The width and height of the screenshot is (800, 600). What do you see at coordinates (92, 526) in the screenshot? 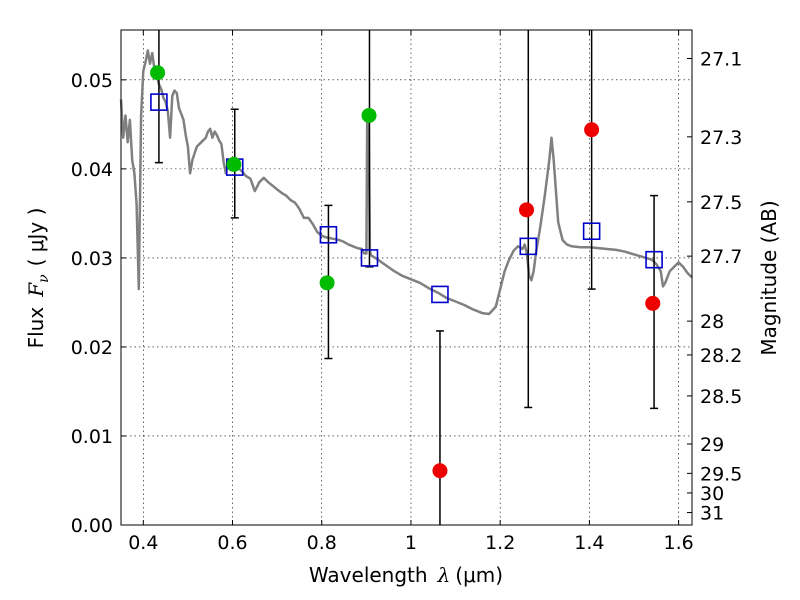
I see `y-tick-label: 0.00` at bounding box center [92, 526].